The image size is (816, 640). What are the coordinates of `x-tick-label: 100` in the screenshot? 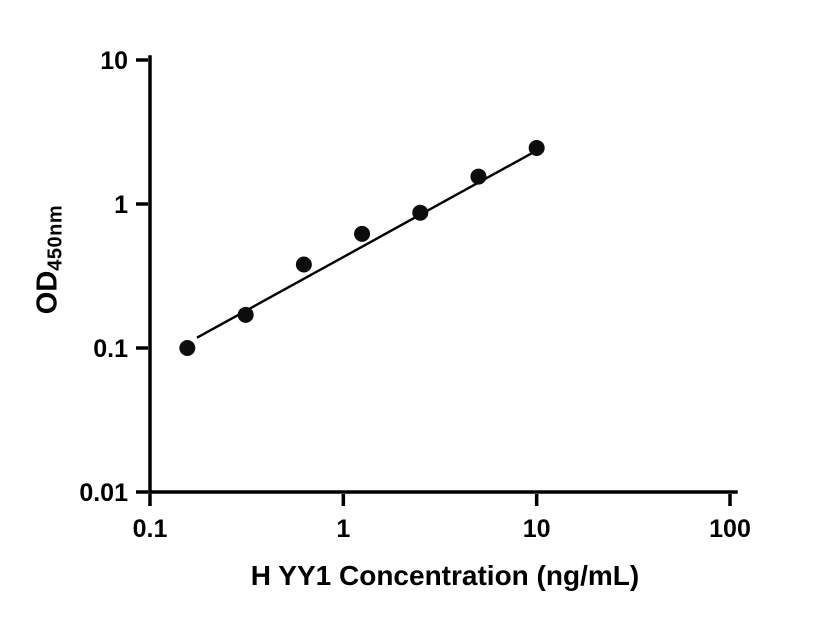 It's located at (730, 529).